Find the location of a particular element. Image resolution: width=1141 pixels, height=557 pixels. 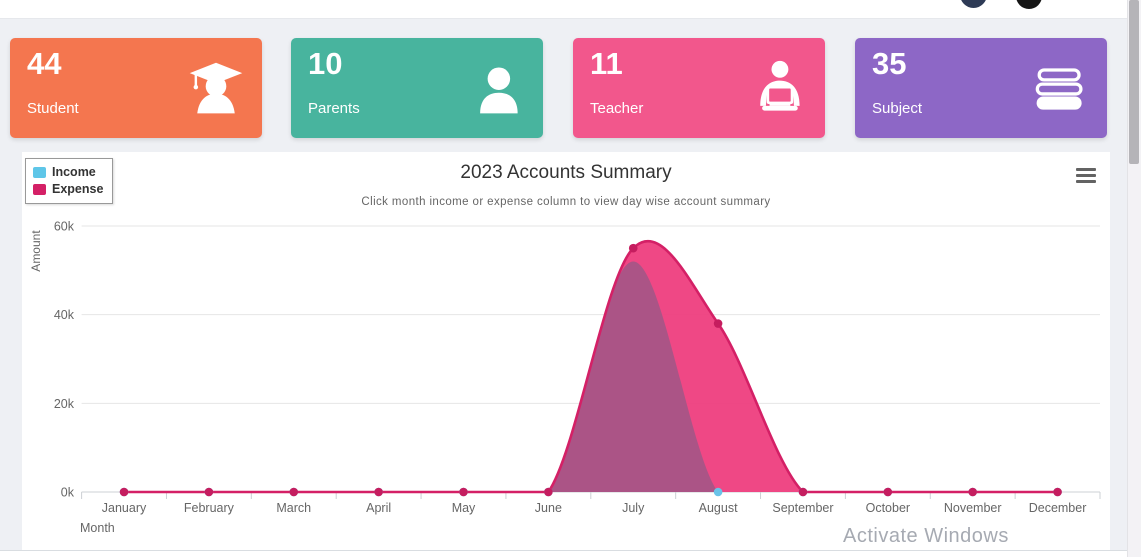

teacher-laptop-icon is located at coordinates (779, 89).